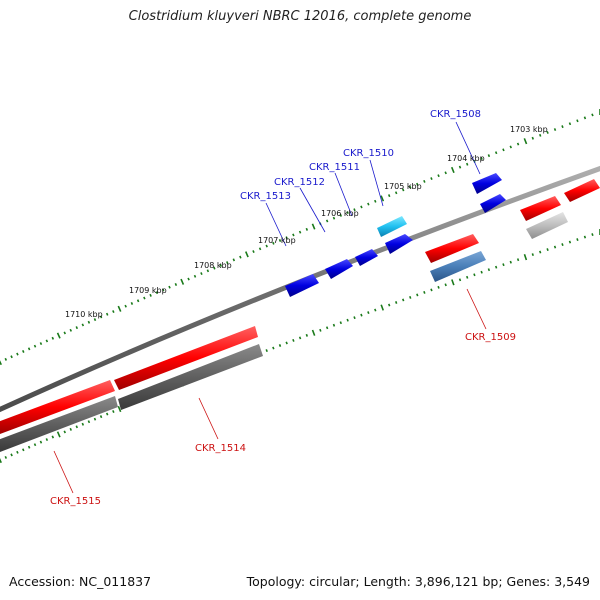 This screenshot has height=600, width=600. Describe the element at coordinates (399, 244) in the screenshot. I see `gene-arrow-ckr-1510-fwd` at that location.